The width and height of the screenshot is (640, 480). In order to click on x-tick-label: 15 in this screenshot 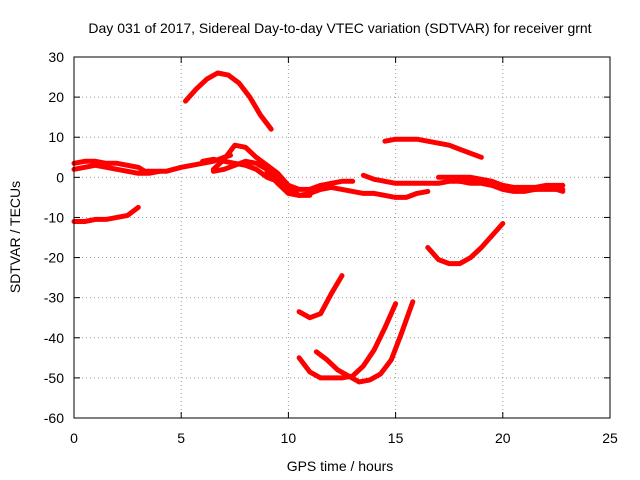, I will do `click(396, 438)`.